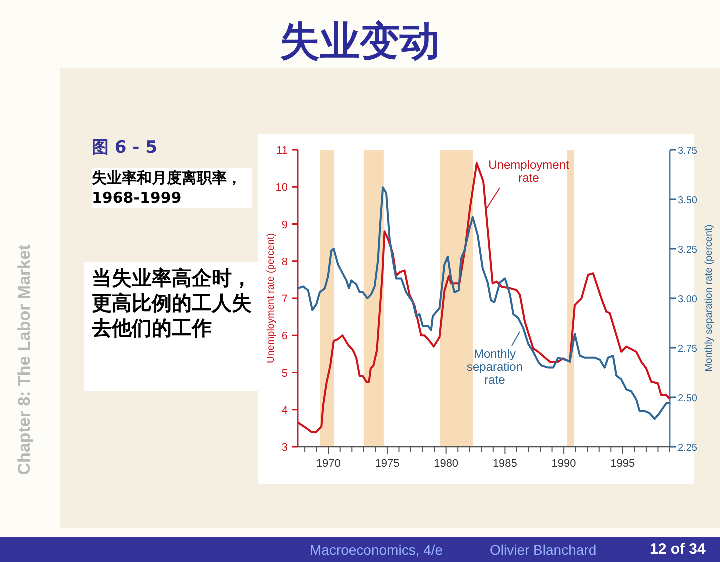 This screenshot has height=562, width=720. Describe the element at coordinates (623, 464) in the screenshot. I see `x-tick-label: 1995` at that location.